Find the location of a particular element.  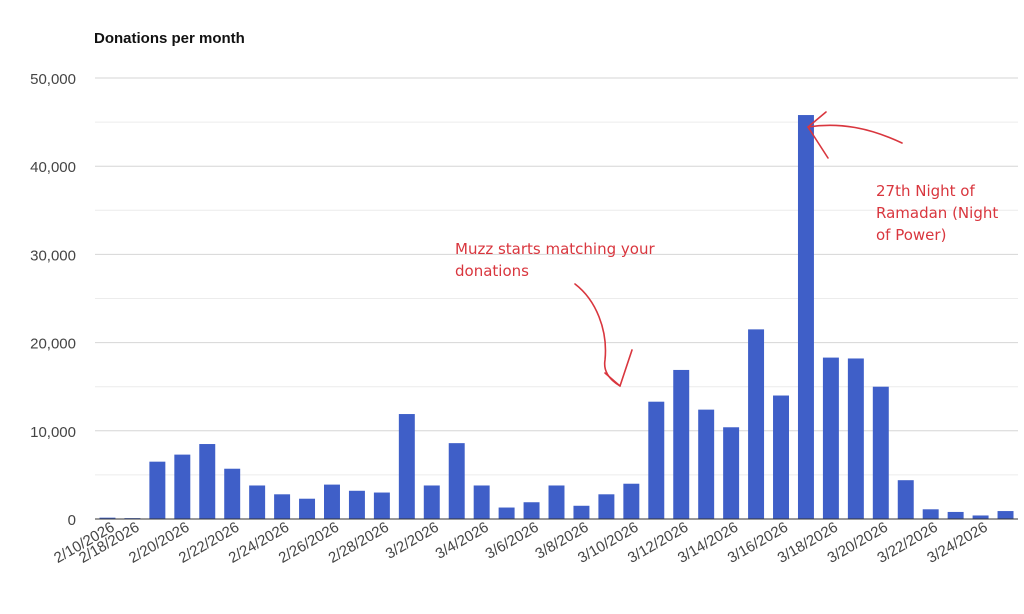

y-tick-label: 20,000 is located at coordinates (53, 344).